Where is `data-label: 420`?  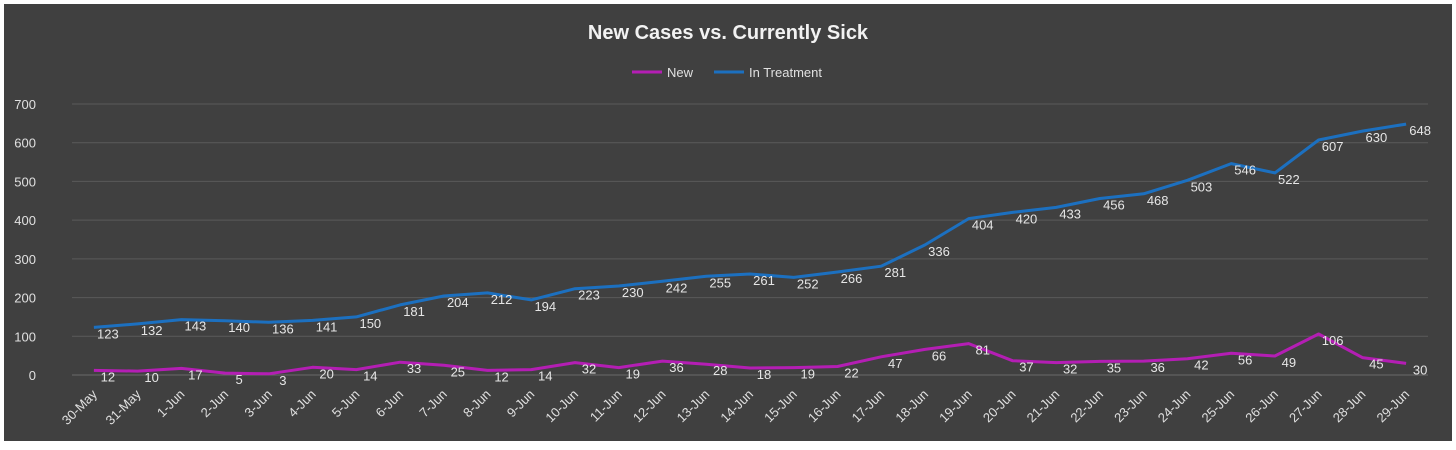
data-label: 420 is located at coordinates (1027, 218).